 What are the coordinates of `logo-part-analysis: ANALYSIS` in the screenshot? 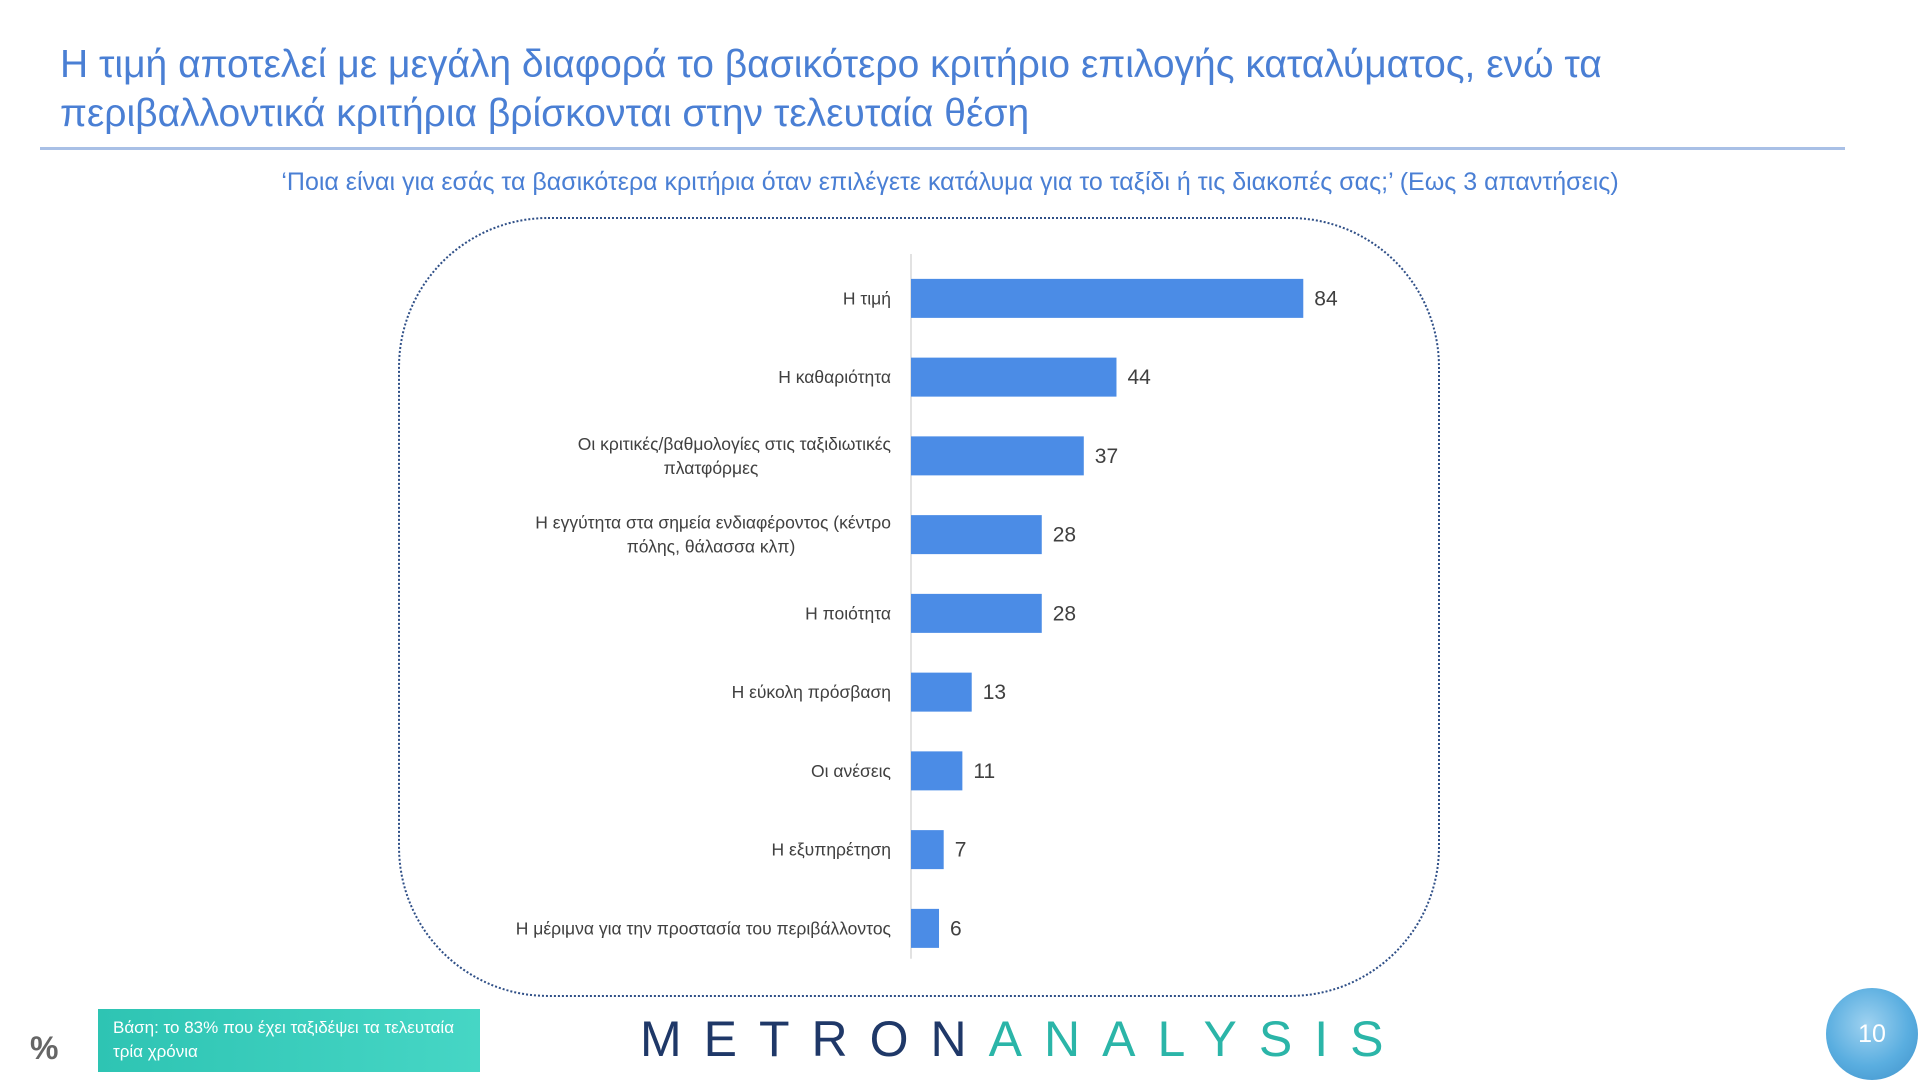 It's located at (1197, 1039).